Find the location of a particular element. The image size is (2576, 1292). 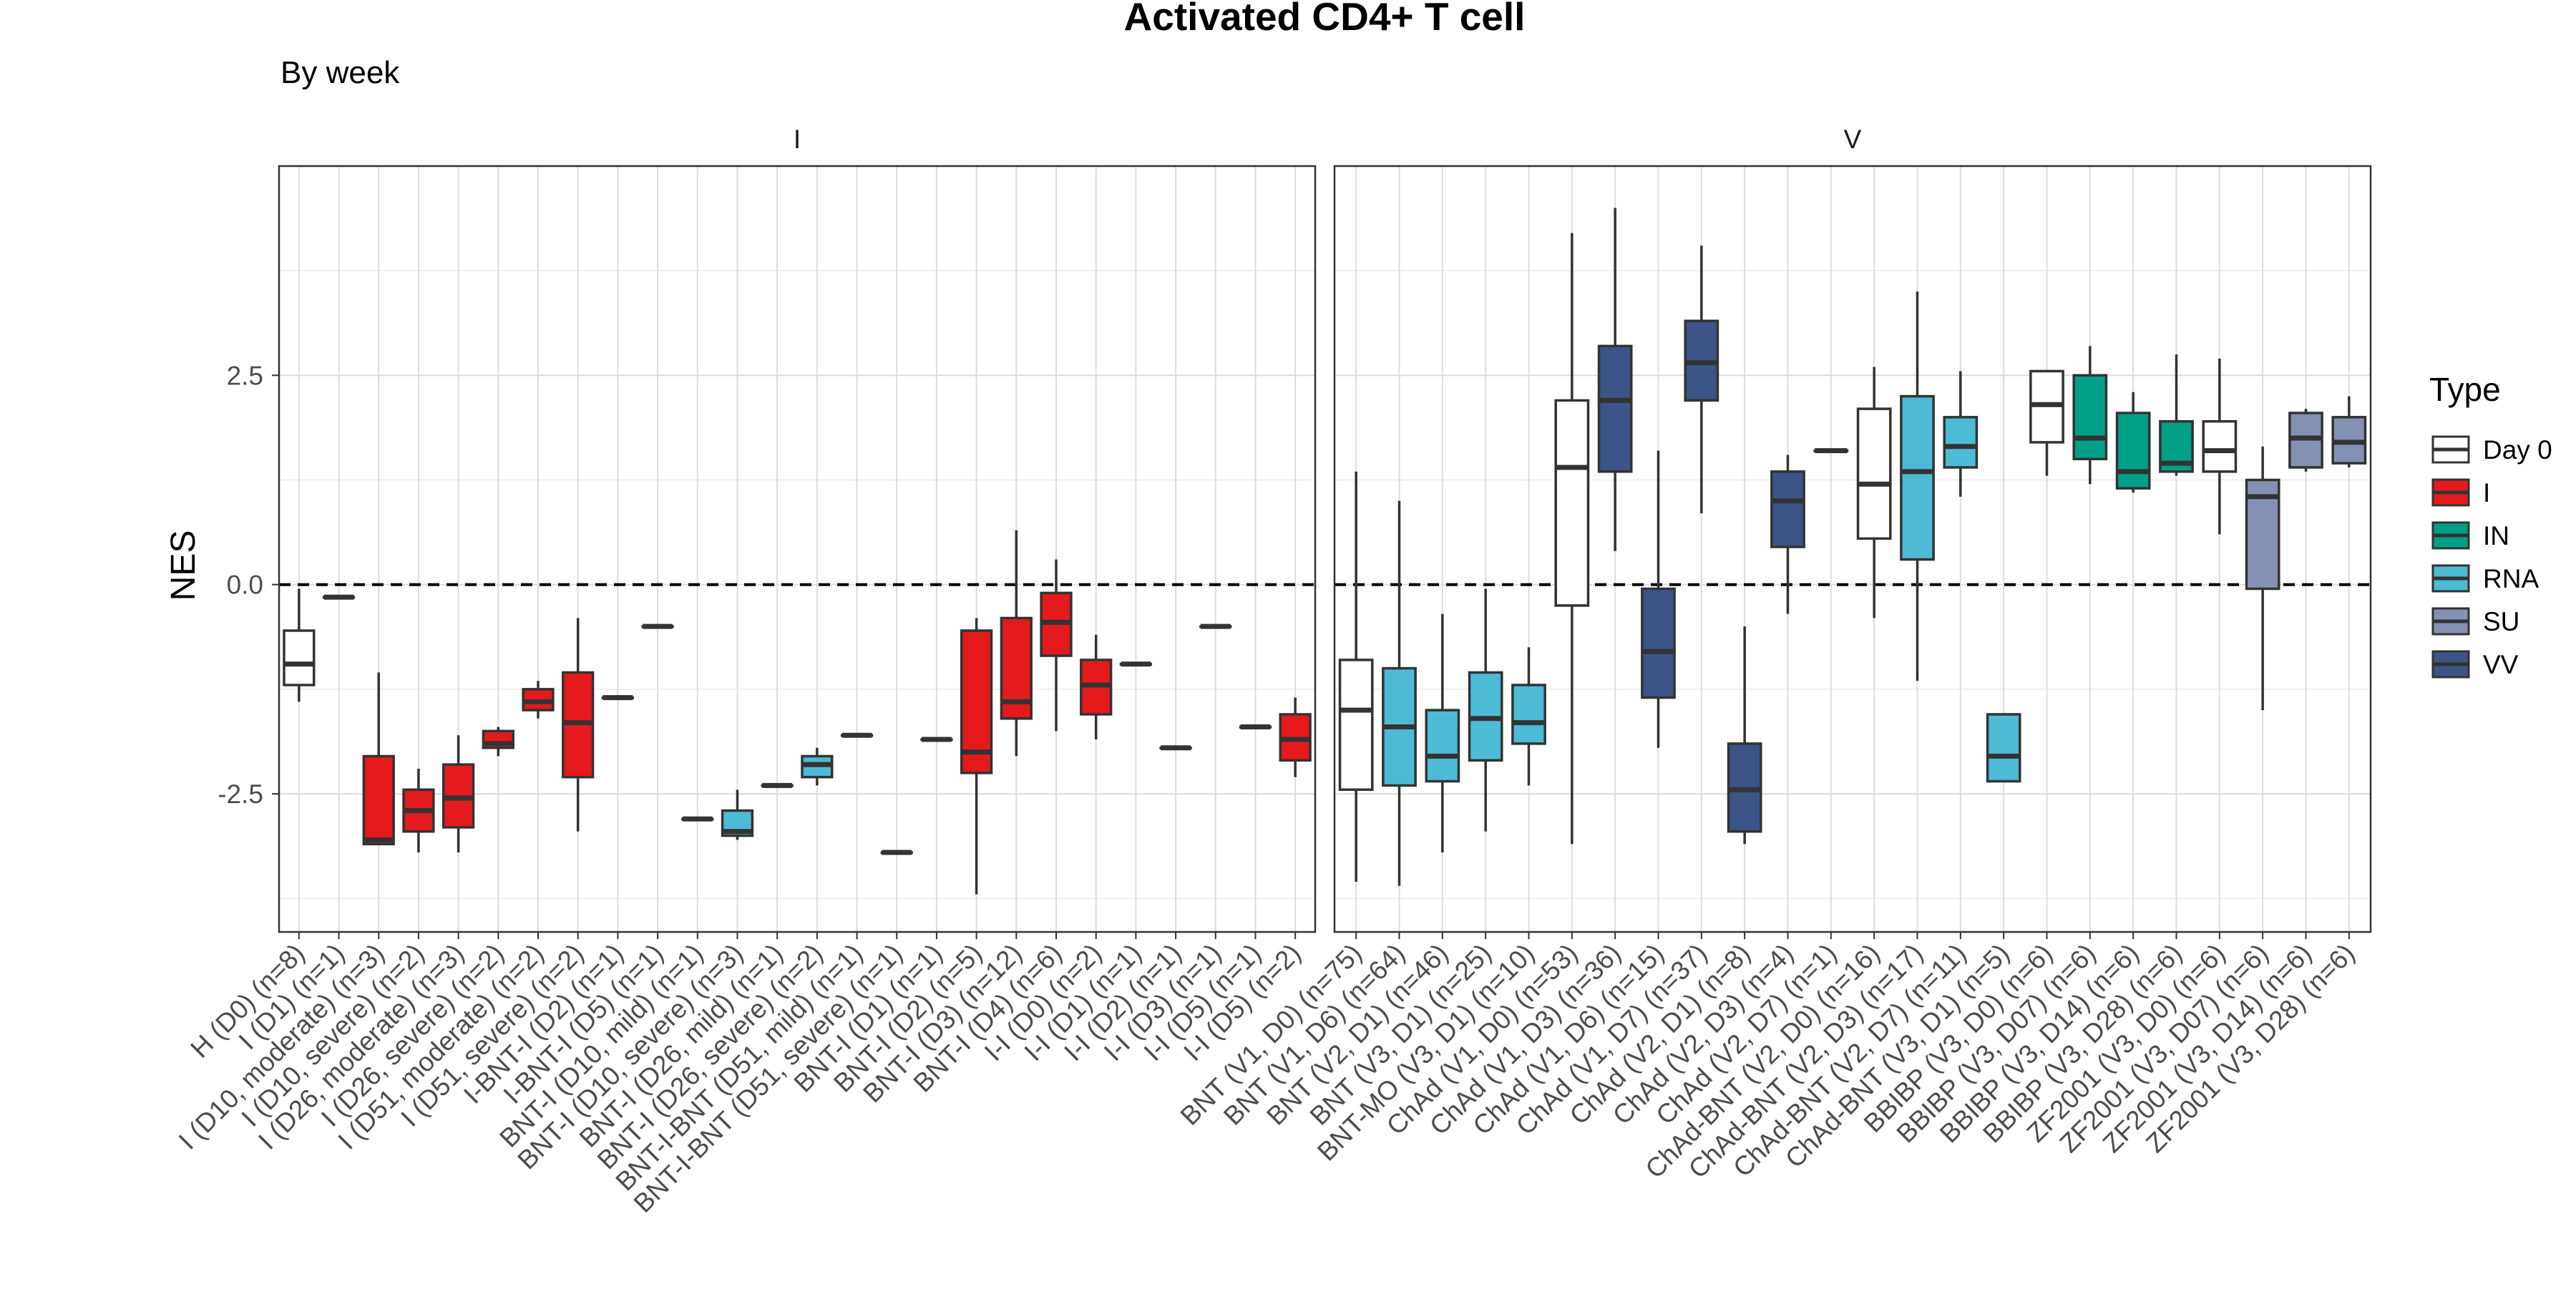

y-tick-label: 2.5 is located at coordinates (245, 375).